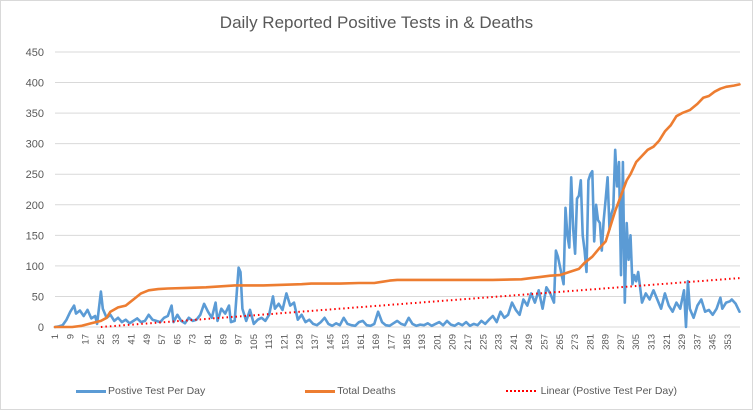 The image size is (753, 410). What do you see at coordinates (131, 339) in the screenshot?
I see `x-tick-label: 41` at bounding box center [131, 339].